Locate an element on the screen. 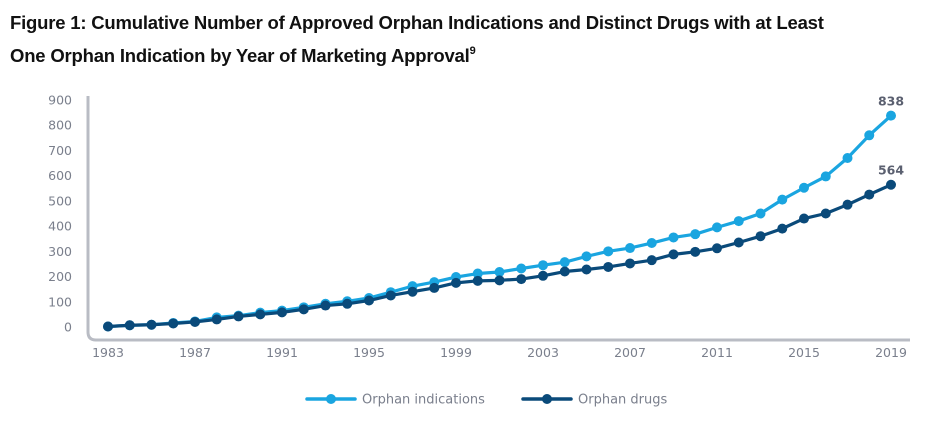 Image resolution: width=932 pixels, height=430 pixels. y-tick-label: 300 is located at coordinates (60, 251).